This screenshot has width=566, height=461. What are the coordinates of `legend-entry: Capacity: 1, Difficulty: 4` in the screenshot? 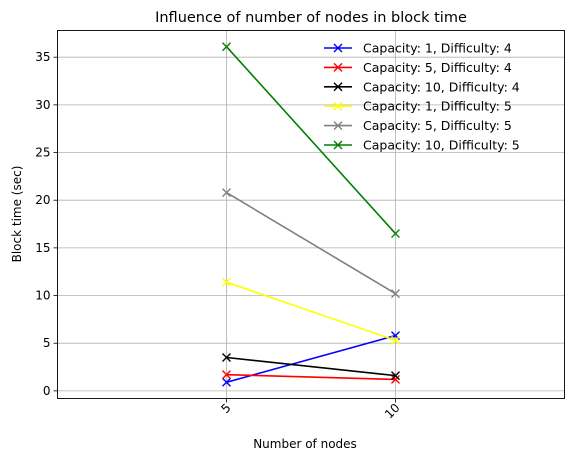 It's located at (418, 48).